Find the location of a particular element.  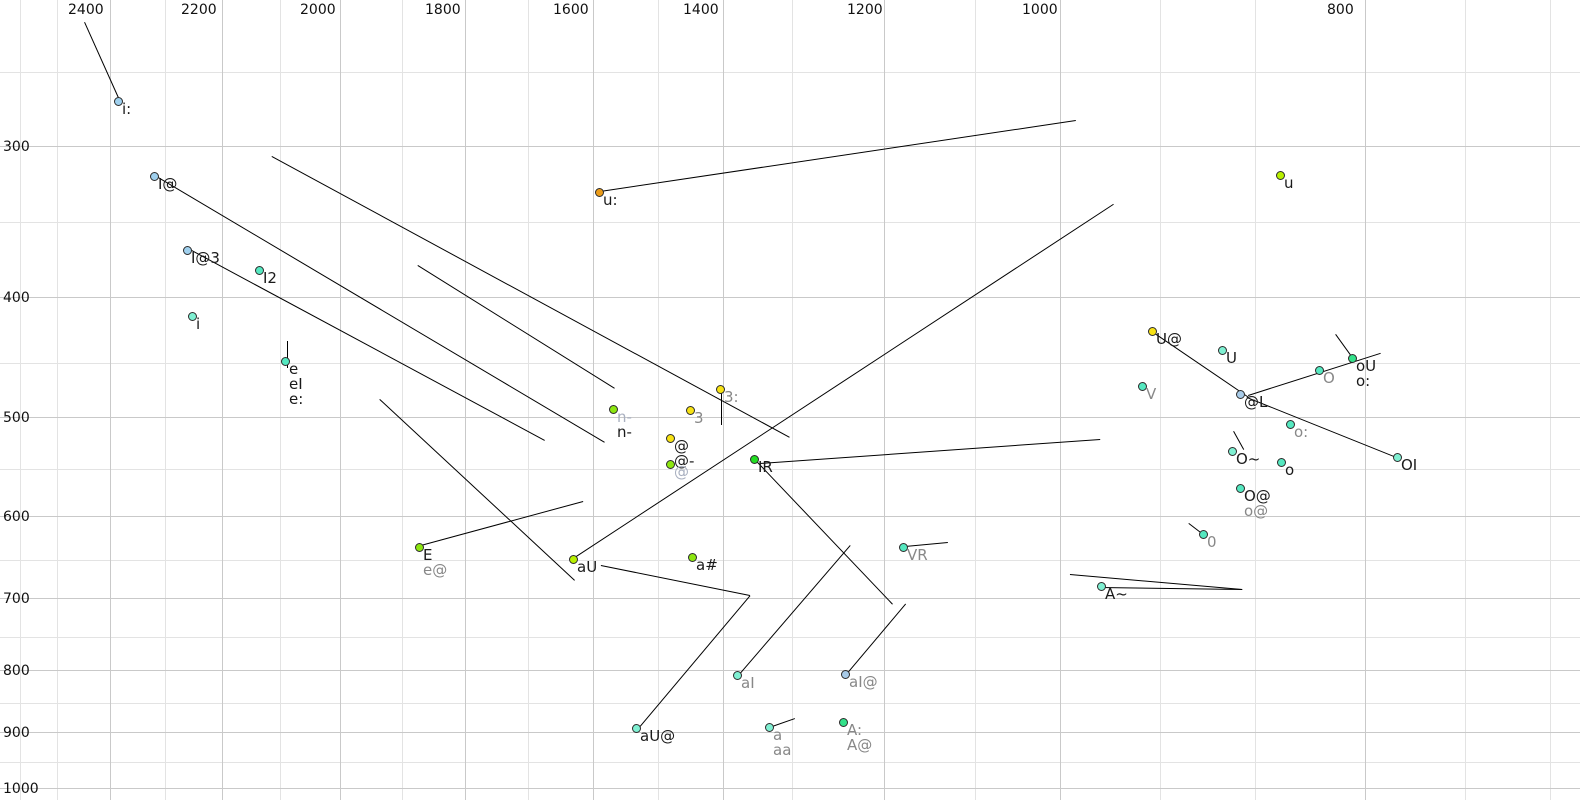

x-axis-tick-label: 2000 is located at coordinates (318, 10).